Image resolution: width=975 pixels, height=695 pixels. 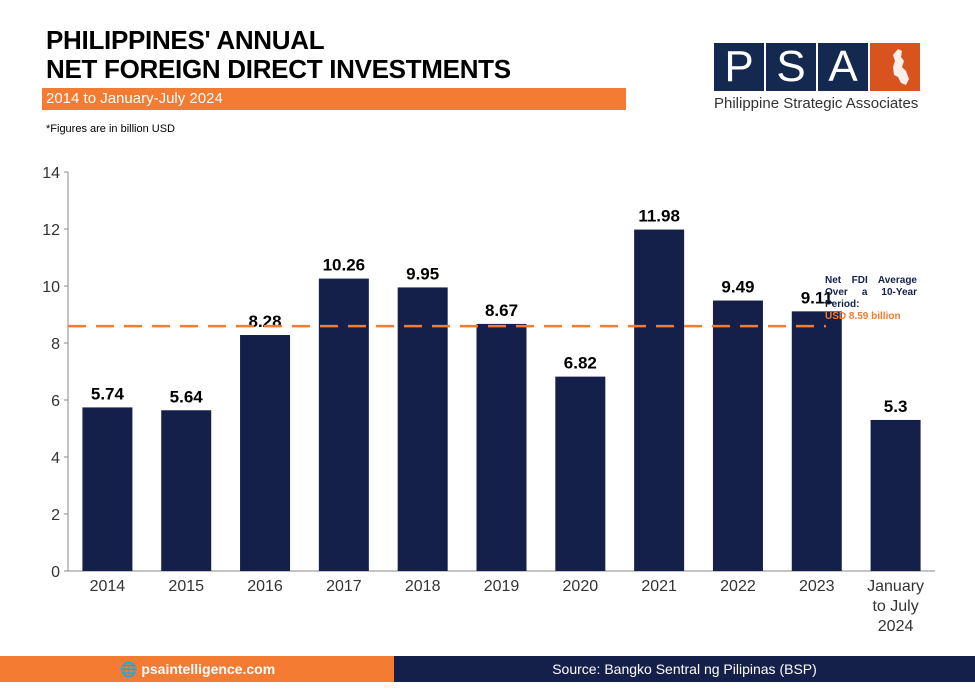 I want to click on data-label: 10.26, so click(x=344, y=265).